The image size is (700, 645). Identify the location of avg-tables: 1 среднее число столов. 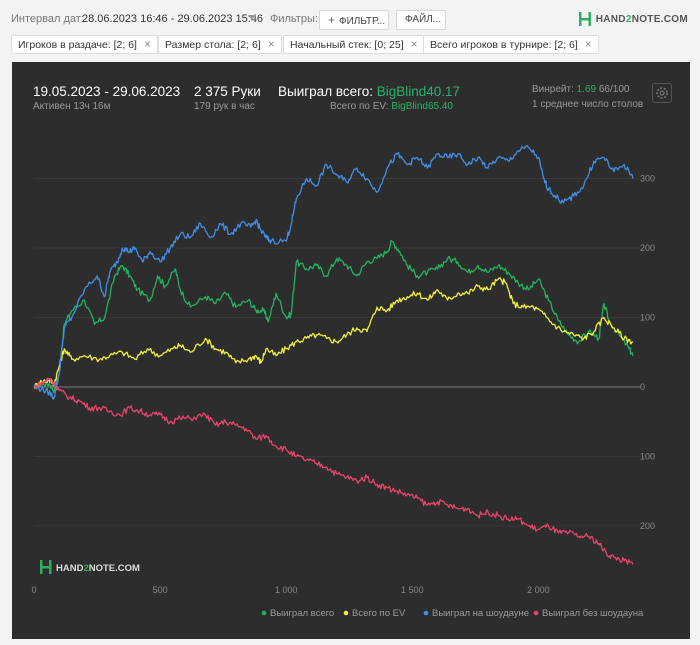
(588, 104).